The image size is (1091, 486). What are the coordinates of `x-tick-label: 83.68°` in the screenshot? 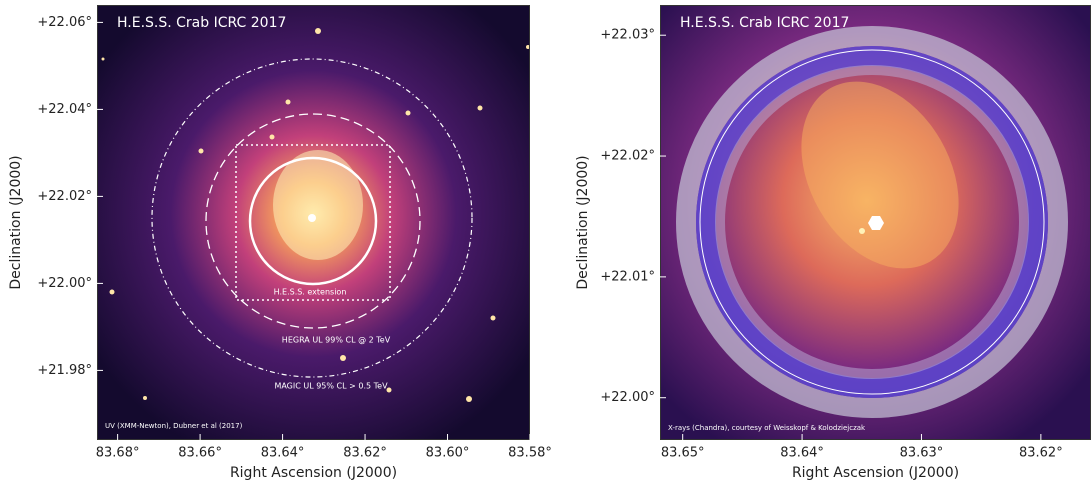 It's located at (118, 453).